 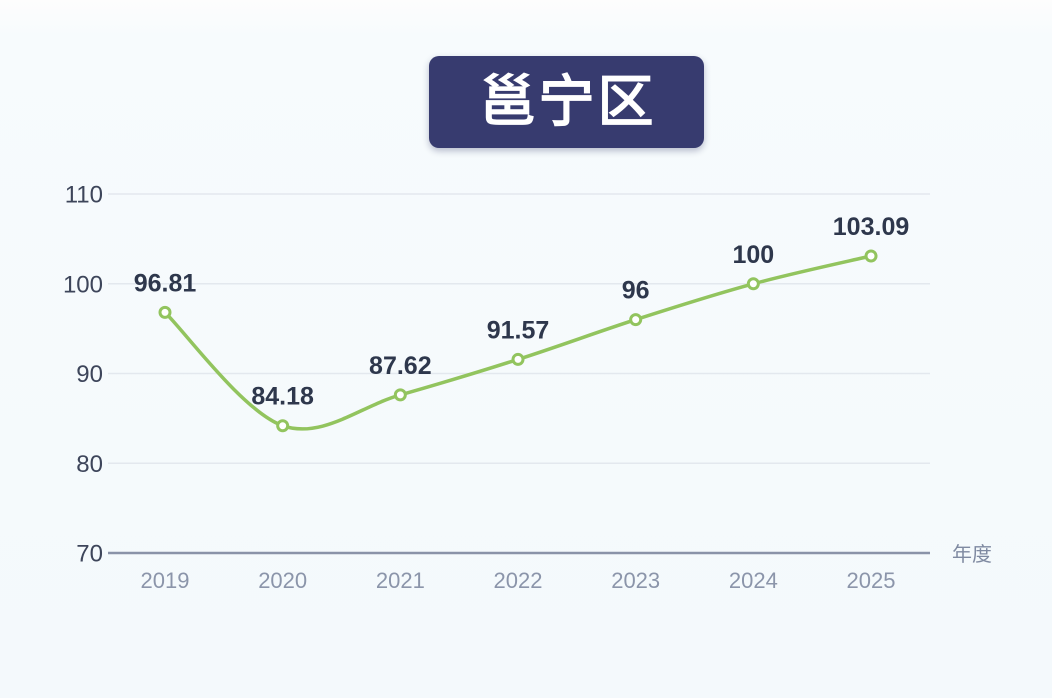 I want to click on data-point-label: 100, so click(x=753, y=255).